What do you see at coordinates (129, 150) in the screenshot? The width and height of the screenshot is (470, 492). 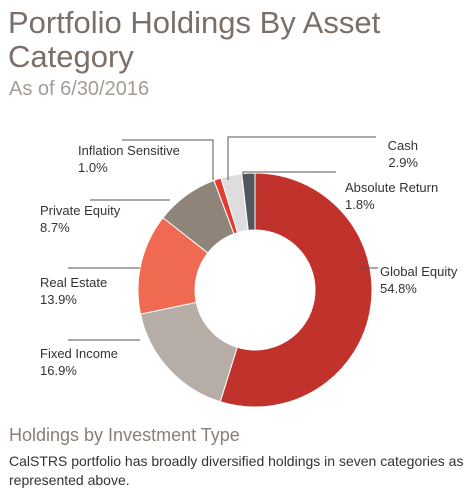 I see `slice-label: Inflation Sensitive` at bounding box center [129, 150].